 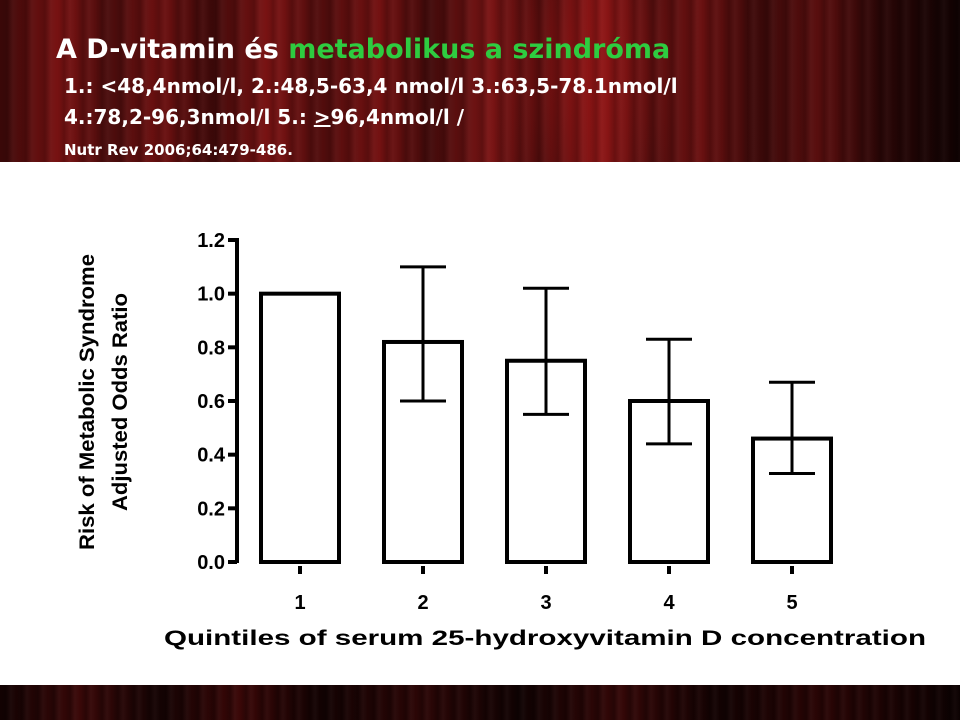 What do you see at coordinates (479, 49) in the screenshot?
I see `title-part-2: metabolikus a szindróma` at bounding box center [479, 49].